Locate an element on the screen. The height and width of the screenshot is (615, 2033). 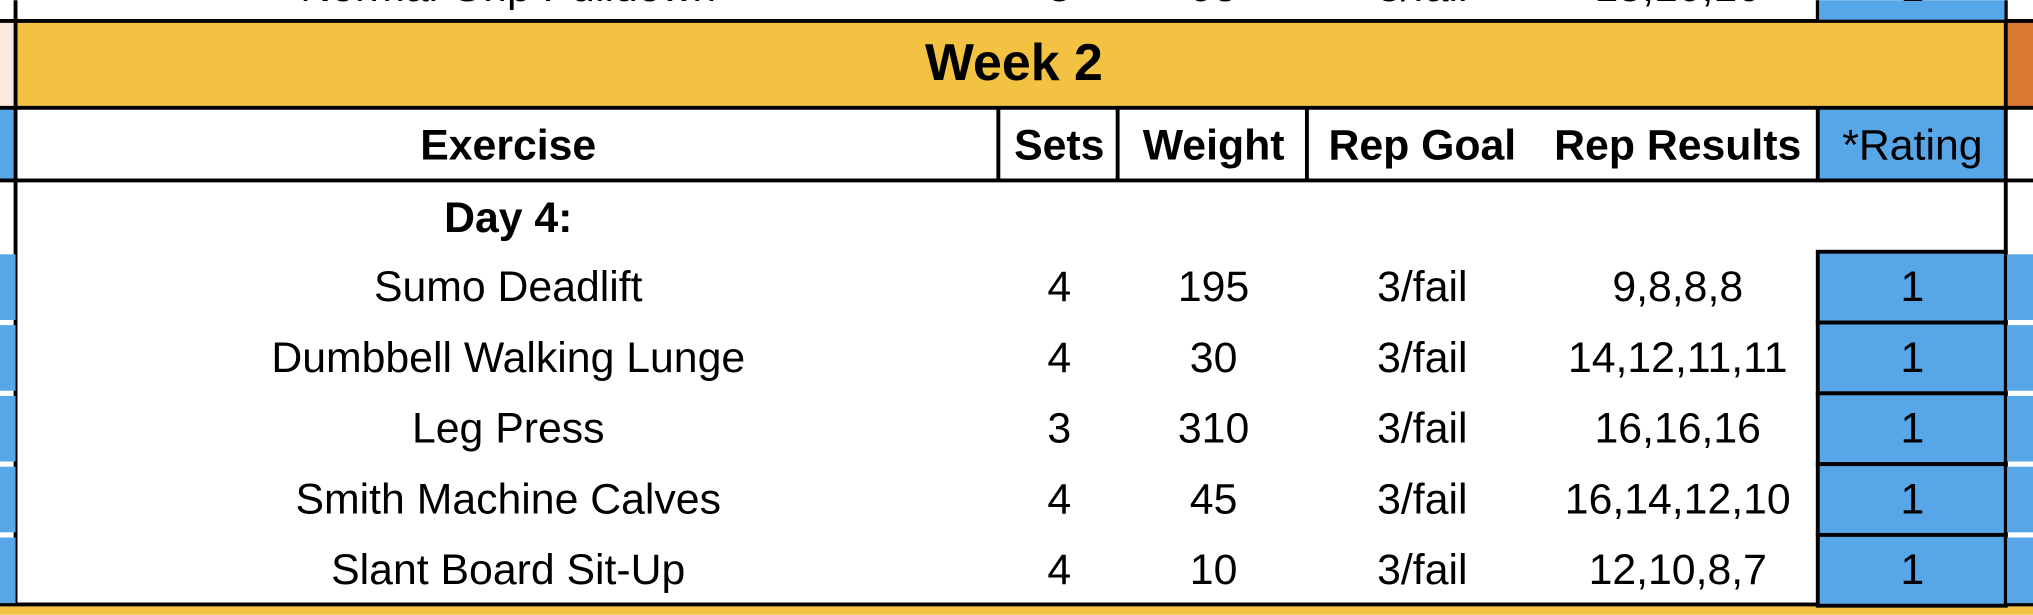
table-cell: Sumo Deadlift is located at coordinates (508, 287).